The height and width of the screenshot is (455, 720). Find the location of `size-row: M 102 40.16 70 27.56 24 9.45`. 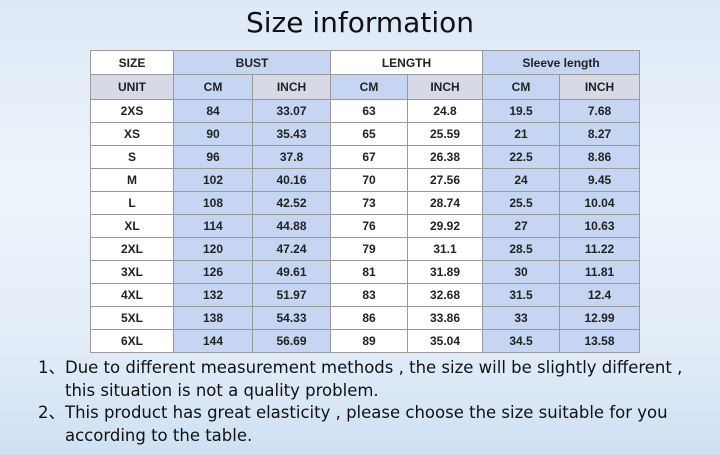

size-row: M 102 40.16 70 27.56 24 9.45 is located at coordinates (365, 180).